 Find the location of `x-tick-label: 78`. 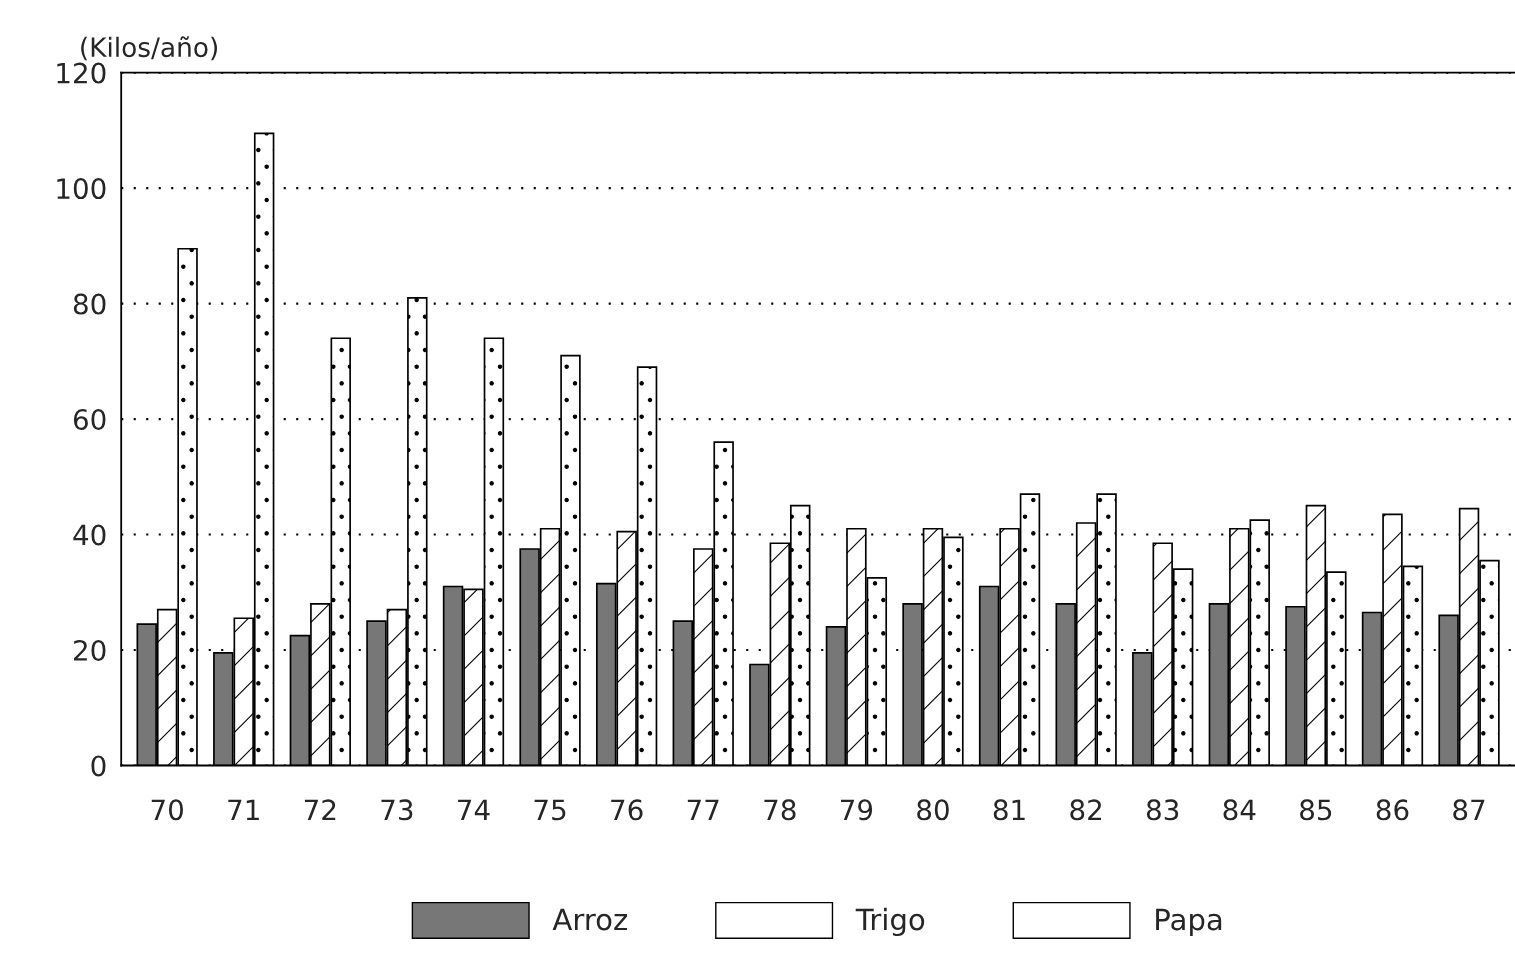

x-tick-label: 78 is located at coordinates (780, 810).